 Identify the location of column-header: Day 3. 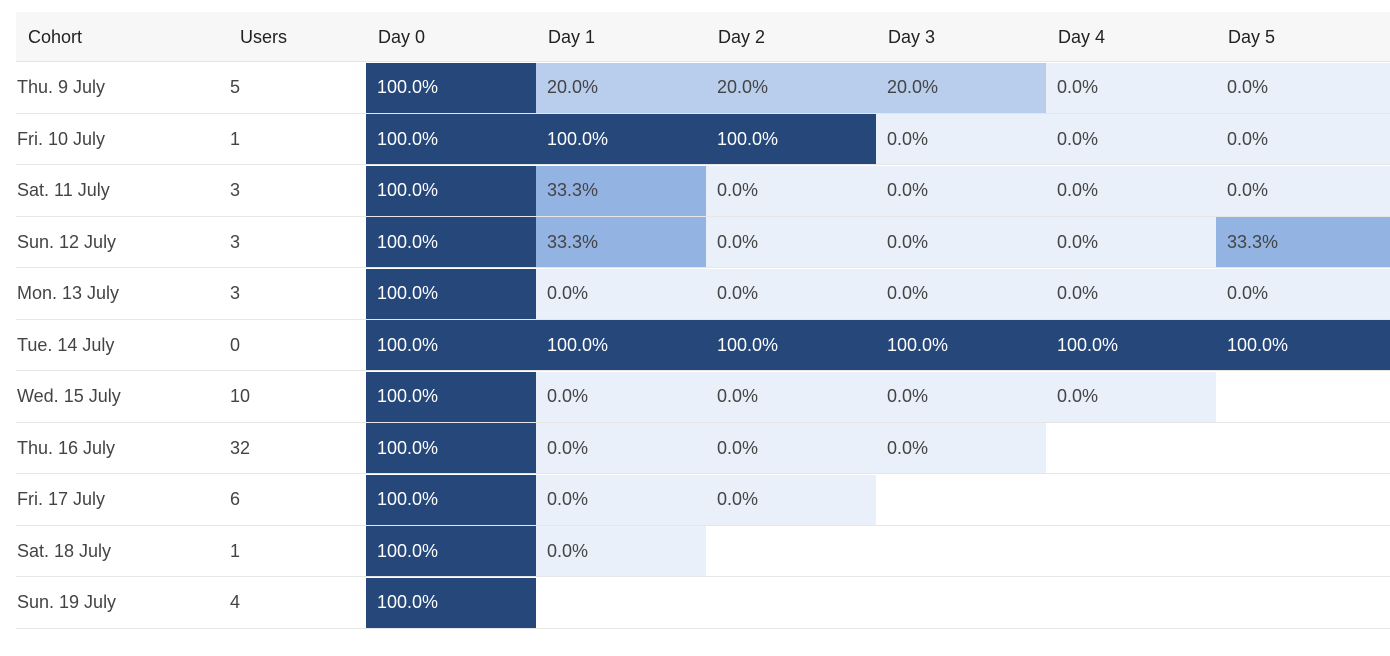
(912, 37).